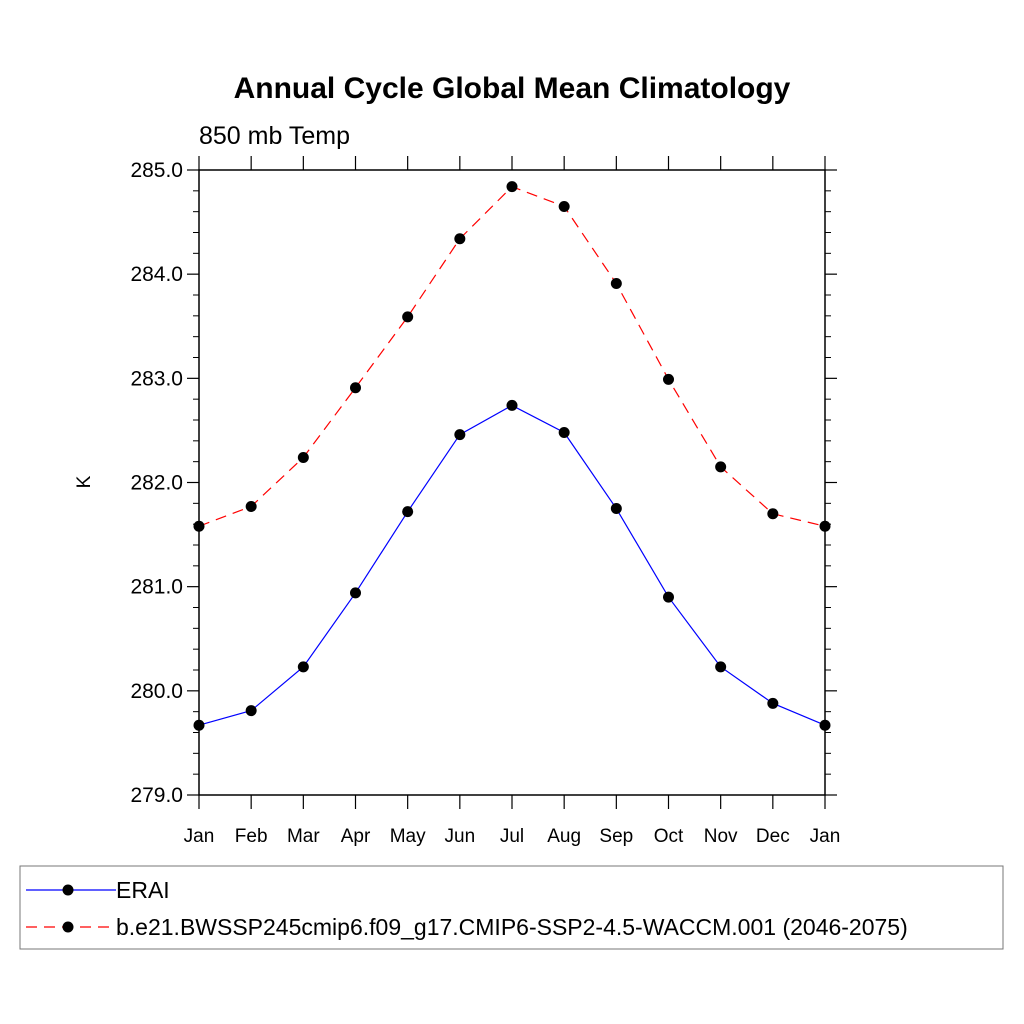 The height and width of the screenshot is (1024, 1024). I want to click on y-tick-label: 282.0, so click(156, 483).